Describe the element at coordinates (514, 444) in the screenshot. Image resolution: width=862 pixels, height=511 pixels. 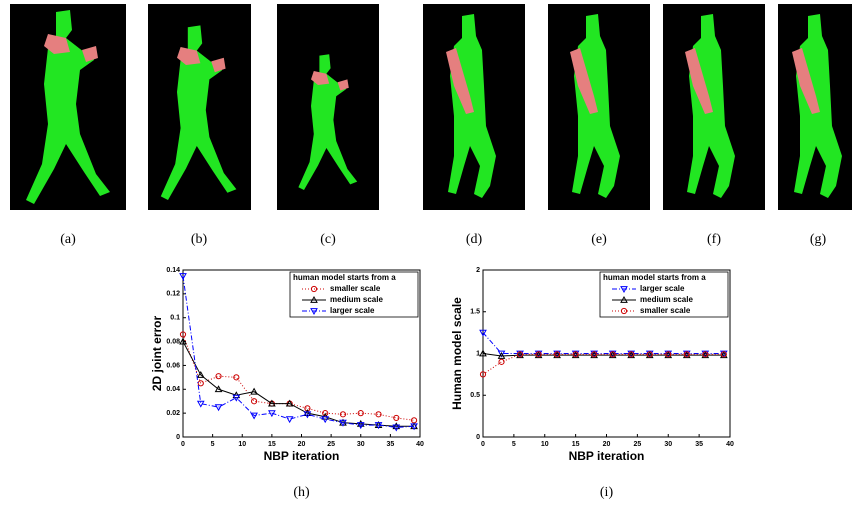
I see `x-tick-label: 5` at that location.